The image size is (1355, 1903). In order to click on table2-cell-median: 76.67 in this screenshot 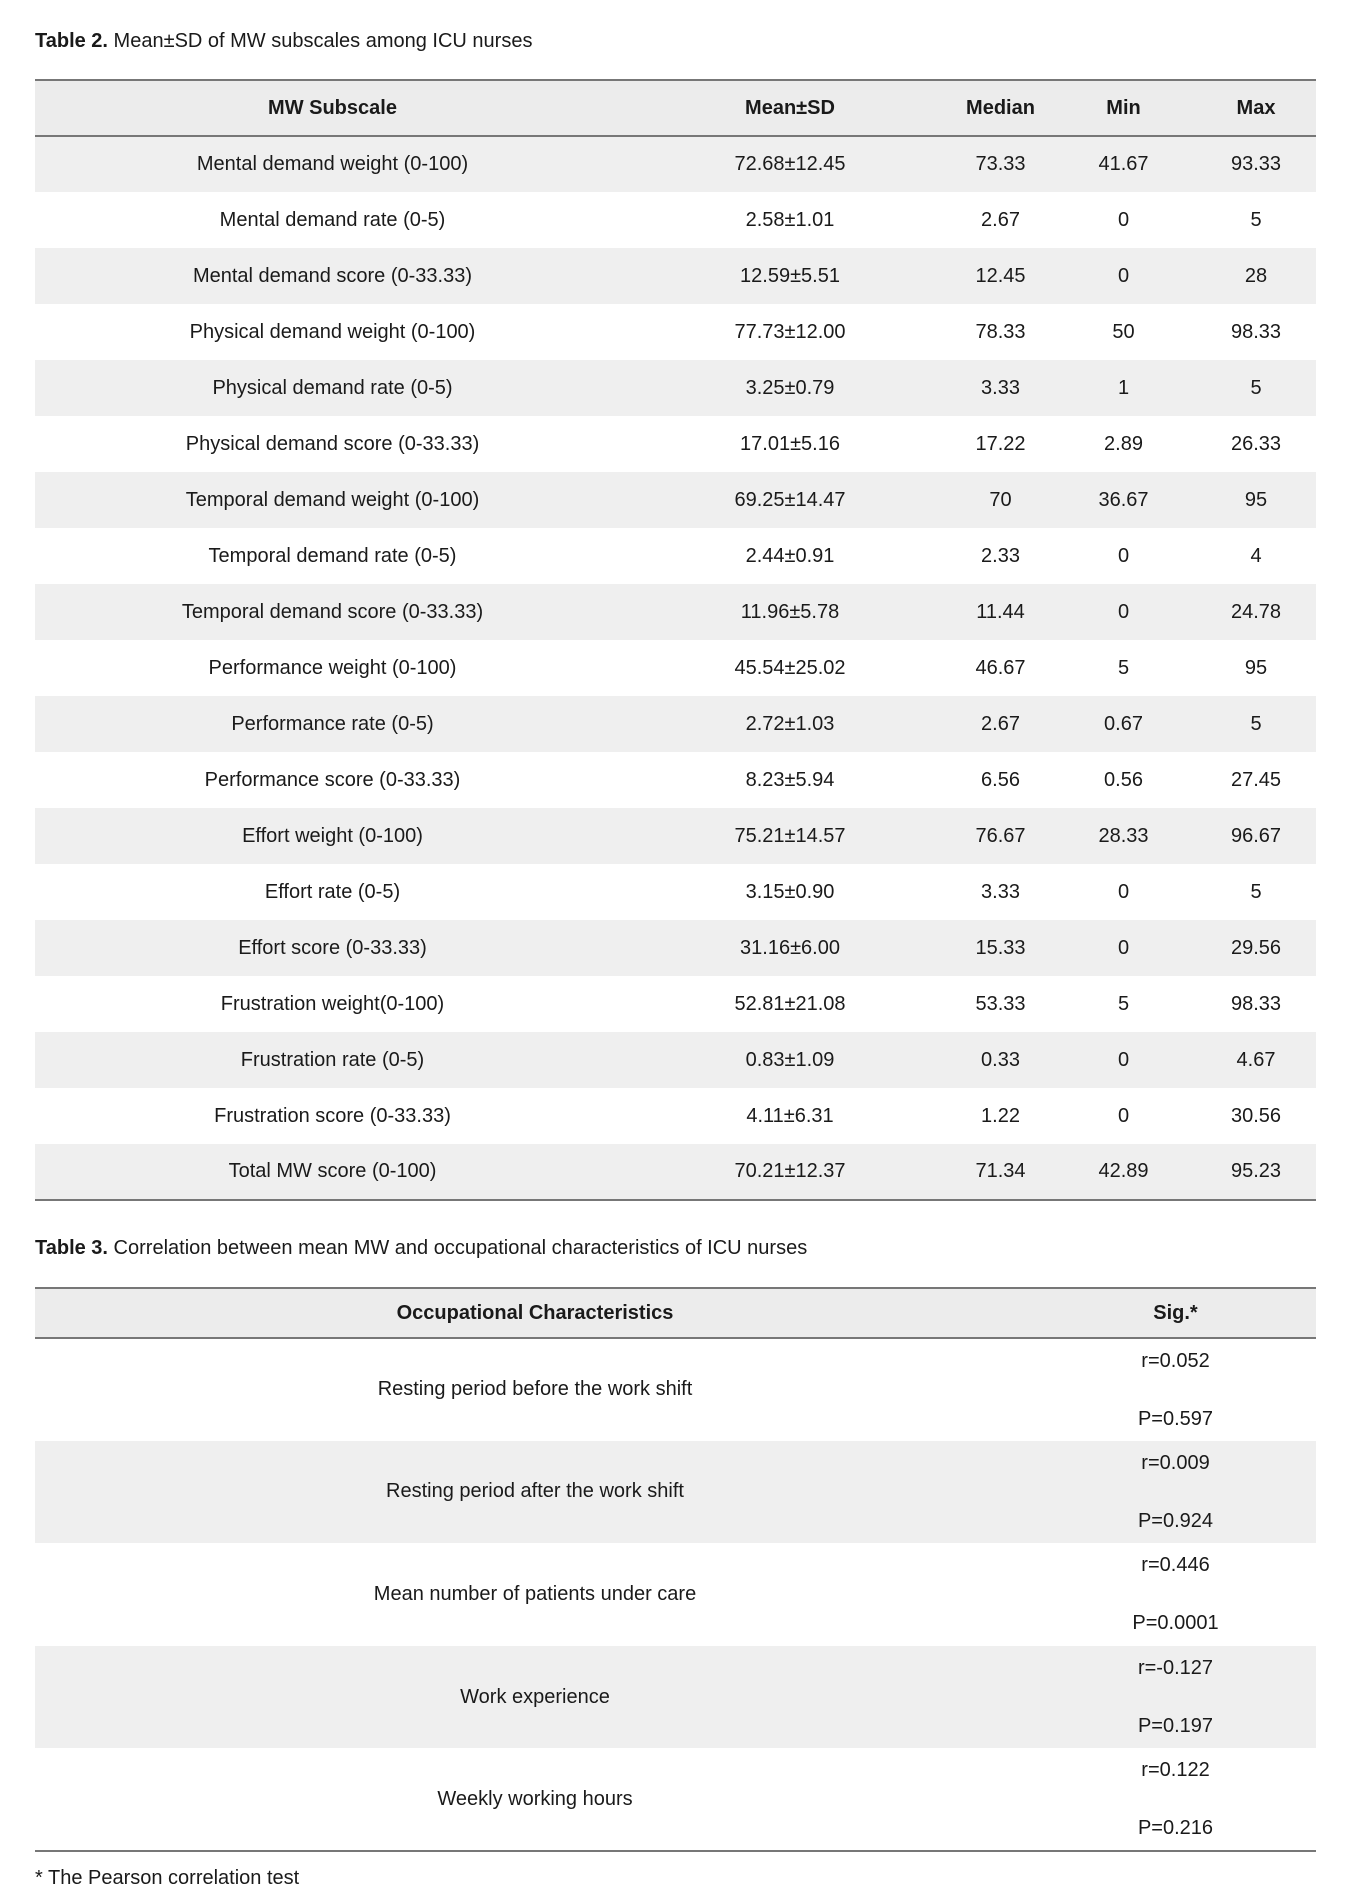, I will do `click(1000, 835)`.